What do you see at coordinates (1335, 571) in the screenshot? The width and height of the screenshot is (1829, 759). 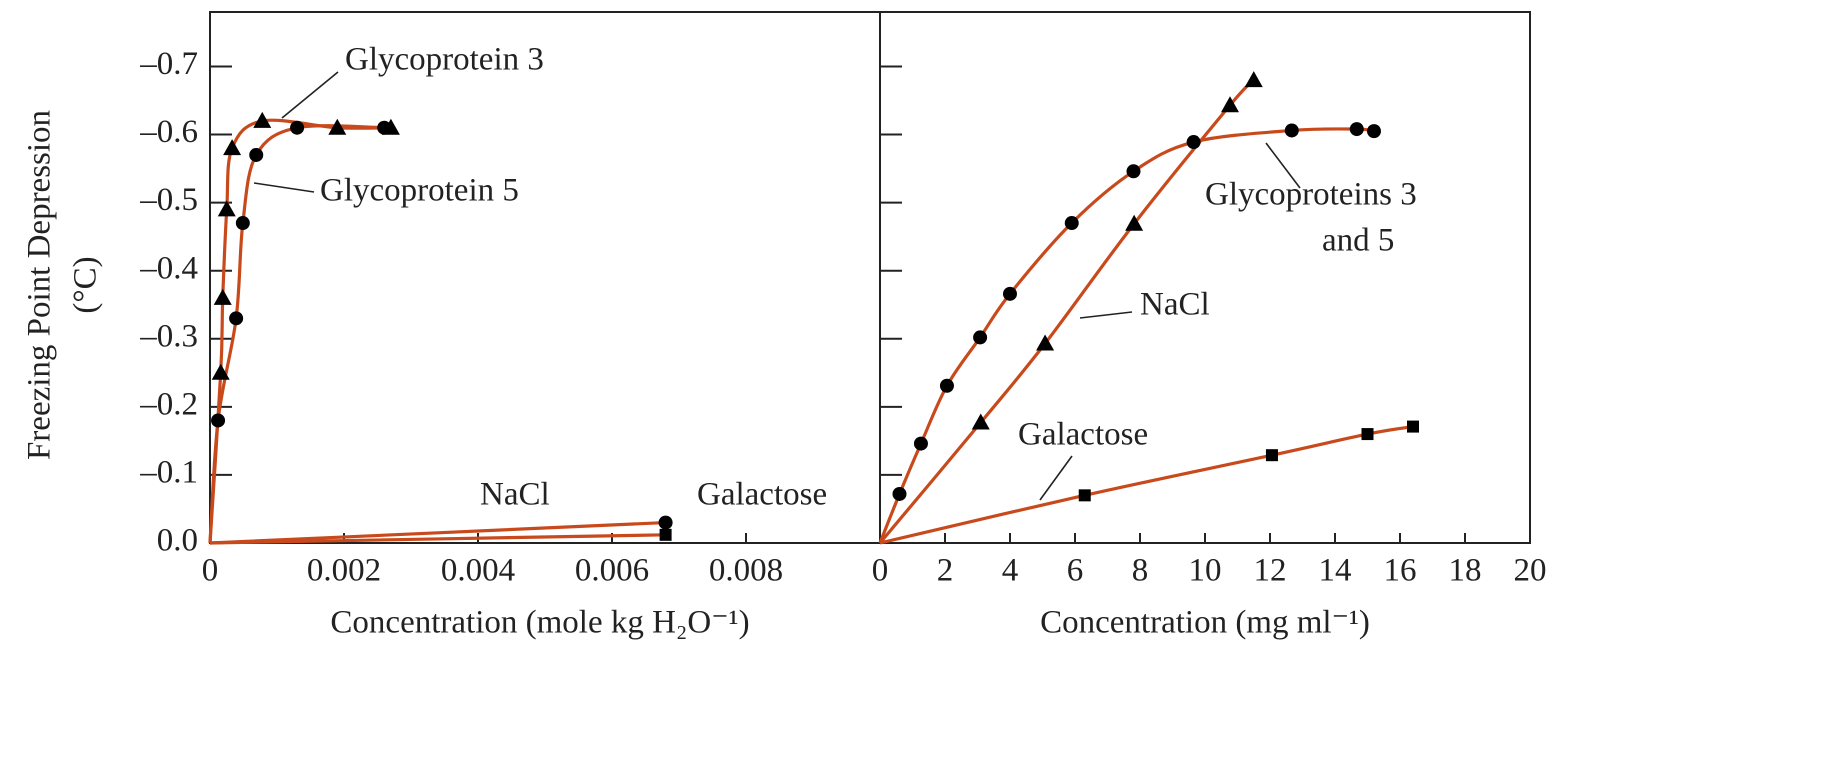 I see `x-tick-label: 14` at bounding box center [1335, 571].